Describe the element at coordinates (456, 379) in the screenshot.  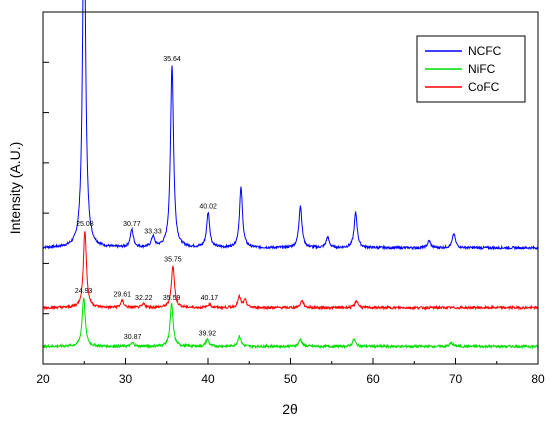
I see `x-tick-label: 70` at that location.